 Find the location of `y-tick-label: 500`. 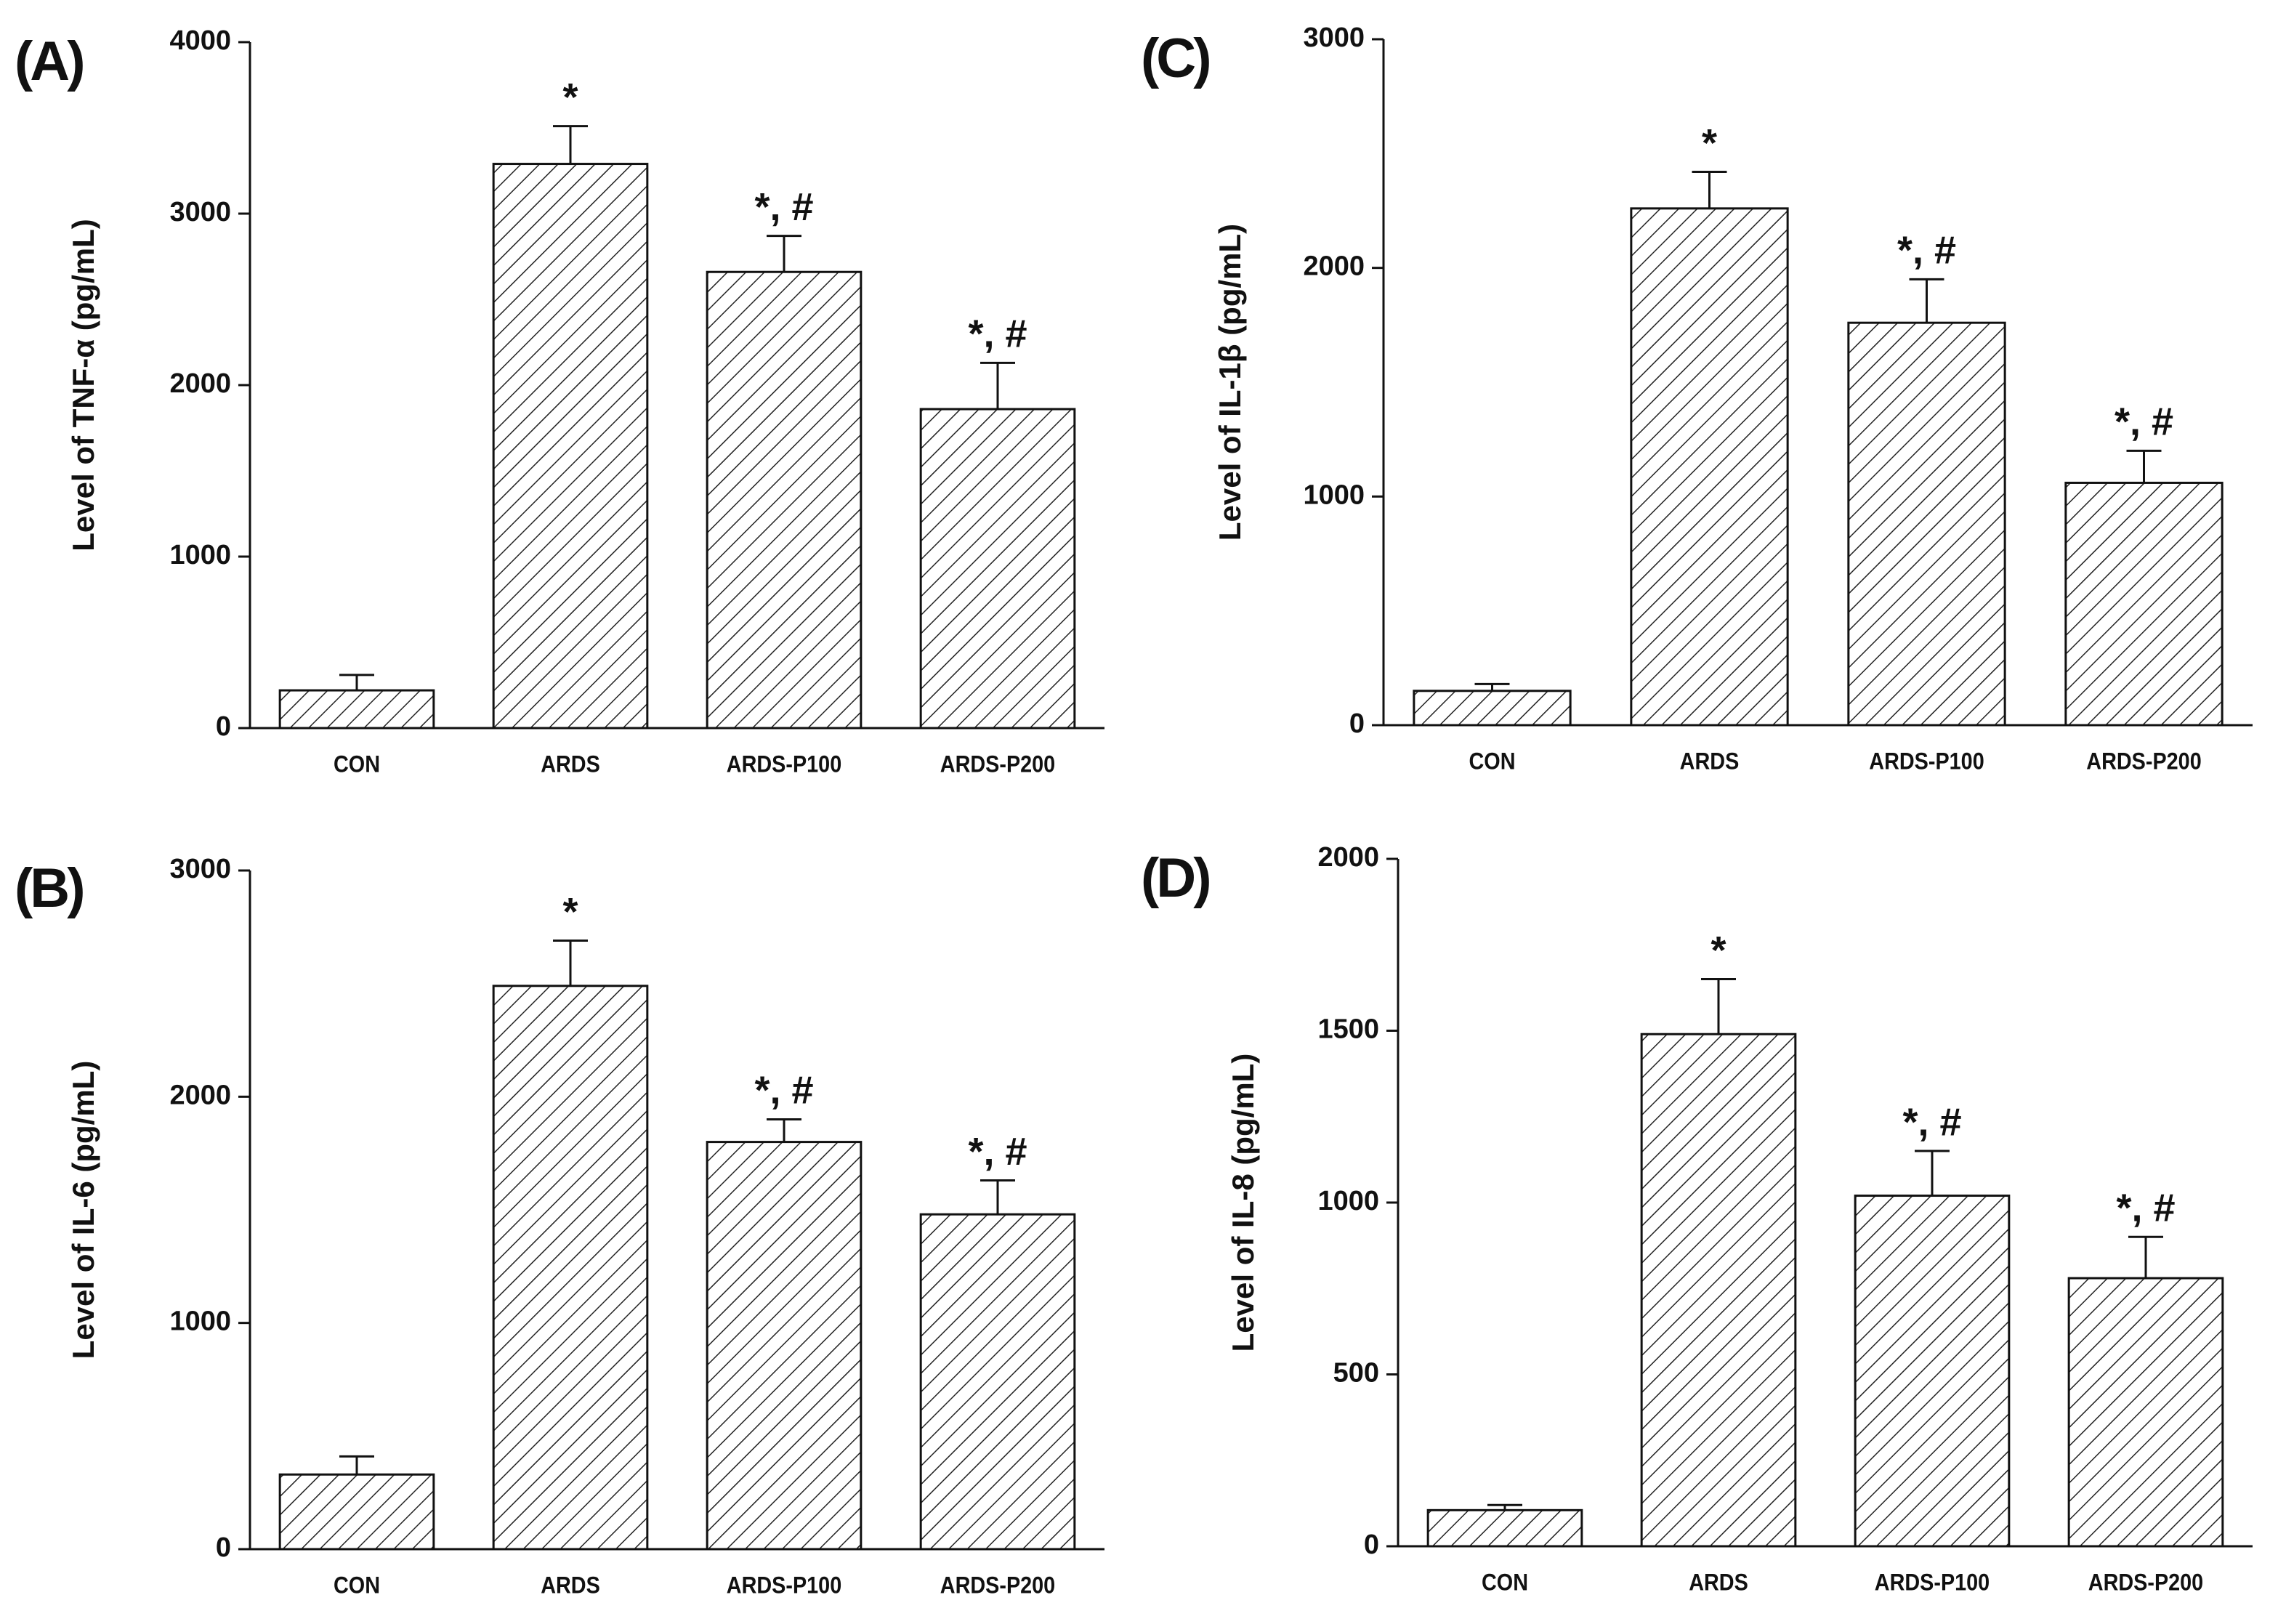

y-tick-label: 500 is located at coordinates (1356, 1373).